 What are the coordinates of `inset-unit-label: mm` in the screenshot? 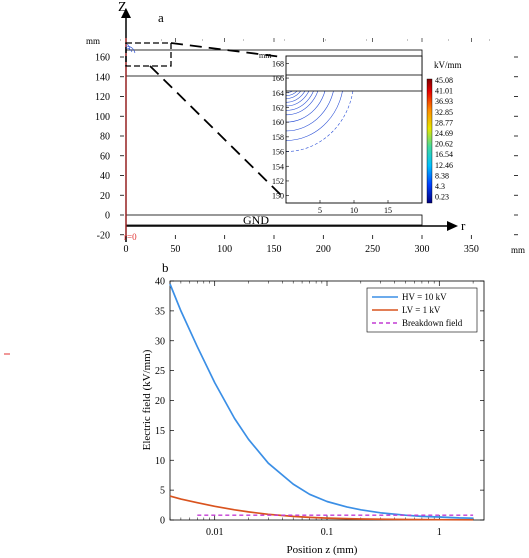 It's located at (265, 55).